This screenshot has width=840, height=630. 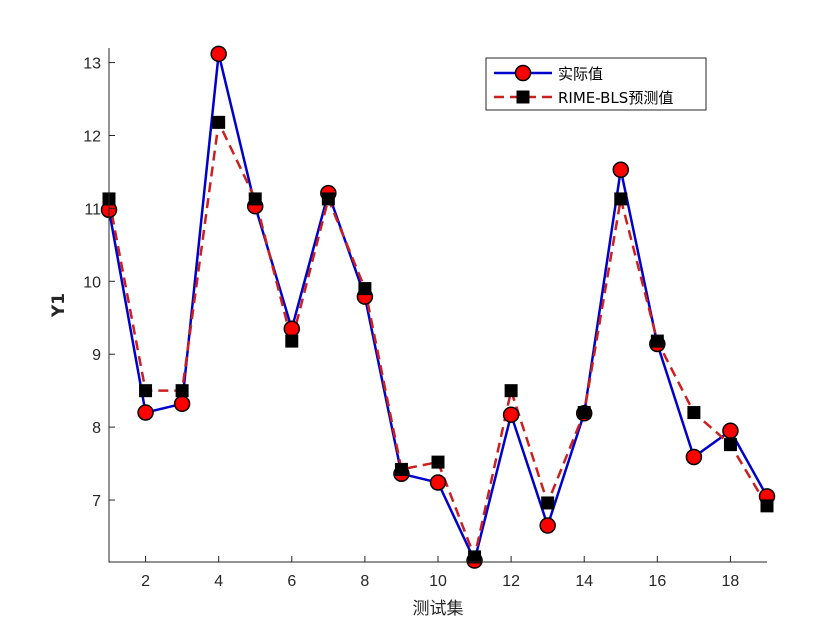 What do you see at coordinates (523, 73) in the screenshot?
I see `legend-marker-actual` at bounding box center [523, 73].